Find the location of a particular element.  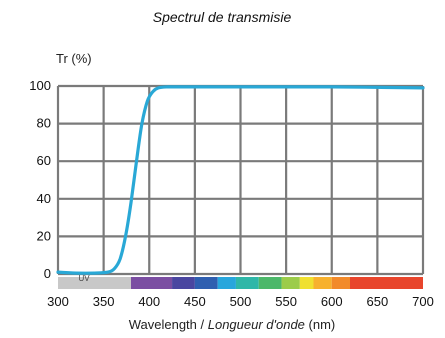

x-tick-label: 550 is located at coordinates (286, 301).